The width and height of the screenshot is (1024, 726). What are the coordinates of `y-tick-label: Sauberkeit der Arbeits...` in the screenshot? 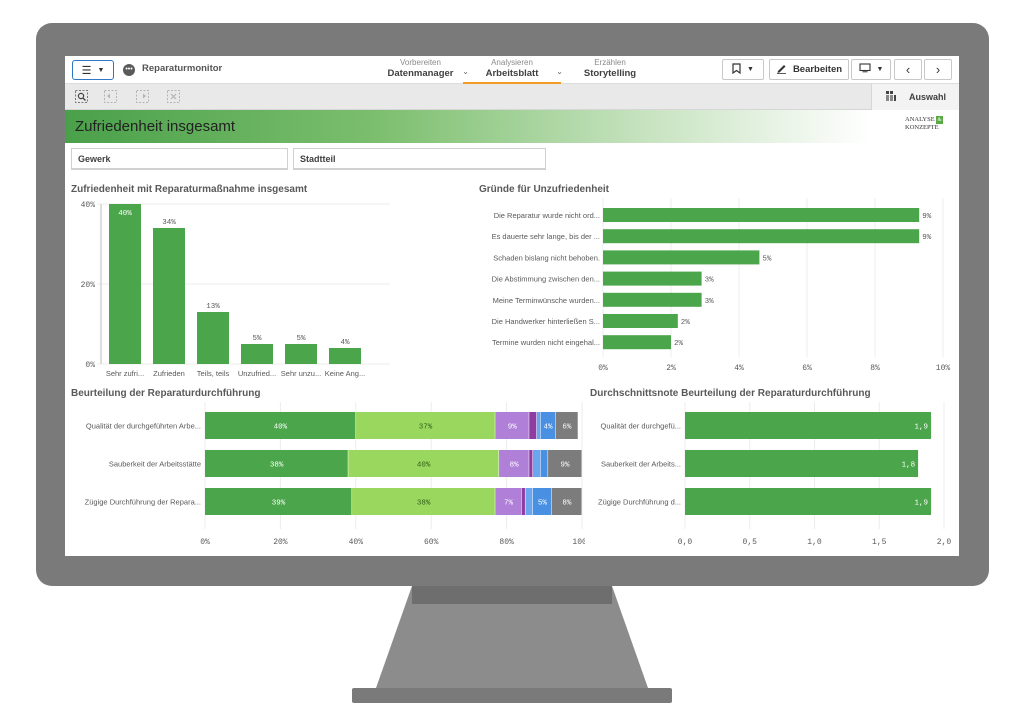 It's located at (641, 464).